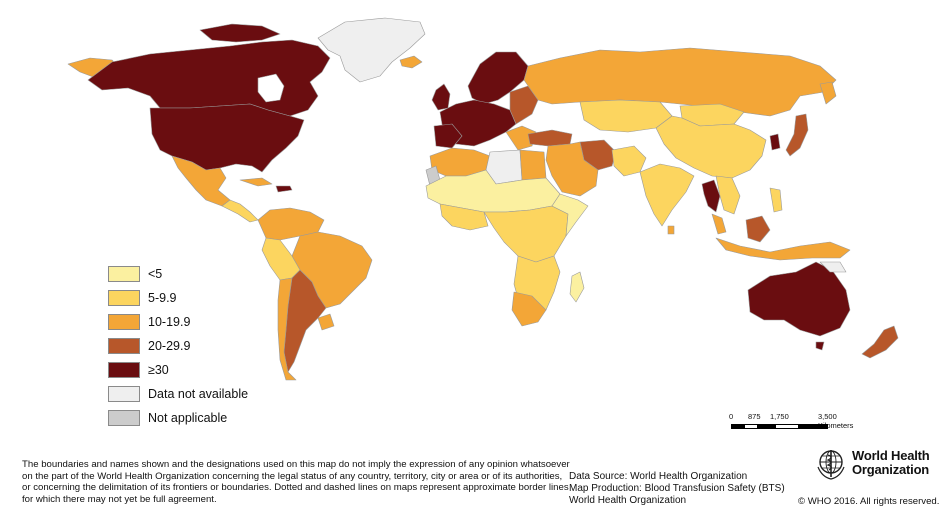 Image resolution: width=940 pixels, height=524 pixels. What do you see at coordinates (628, 500) in the screenshot?
I see `credit-organization: World Health Organization` at bounding box center [628, 500].